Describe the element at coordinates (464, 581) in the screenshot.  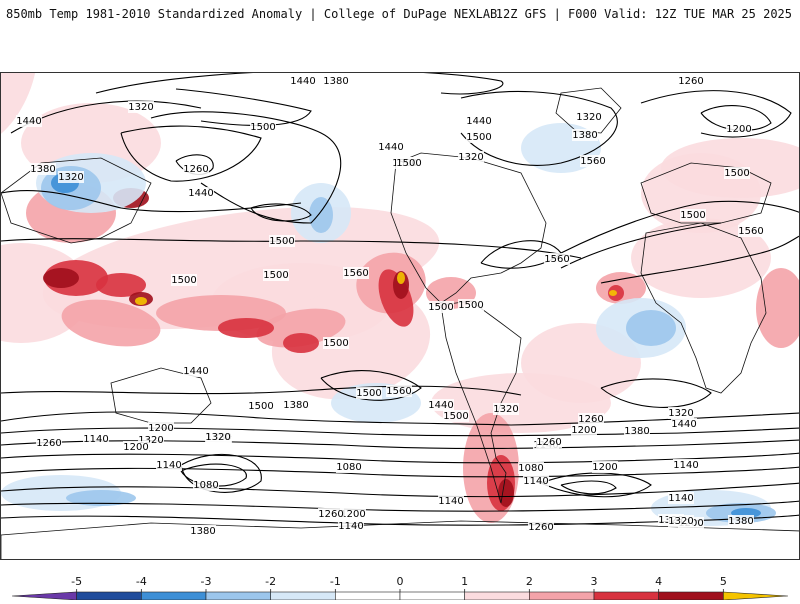
I see `colorbar-tick-label: 1` at that location.